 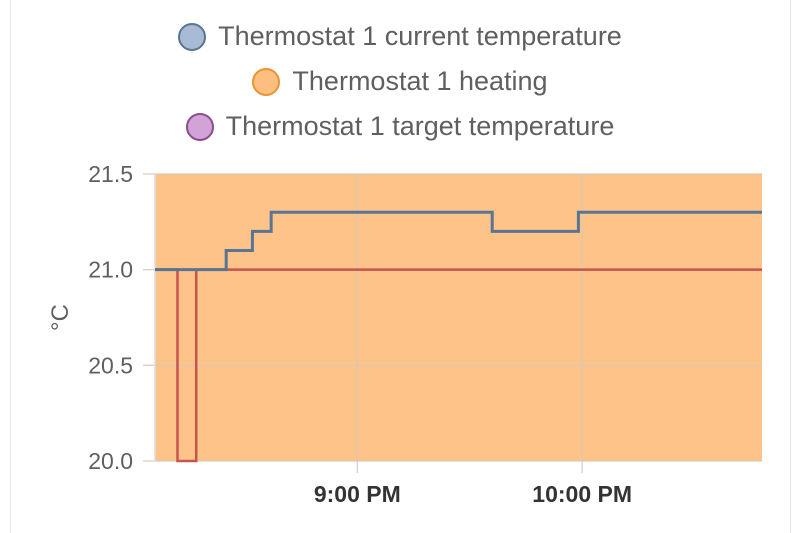 What do you see at coordinates (420, 81) in the screenshot?
I see `legend-label: Thermostat 1 heating` at bounding box center [420, 81].